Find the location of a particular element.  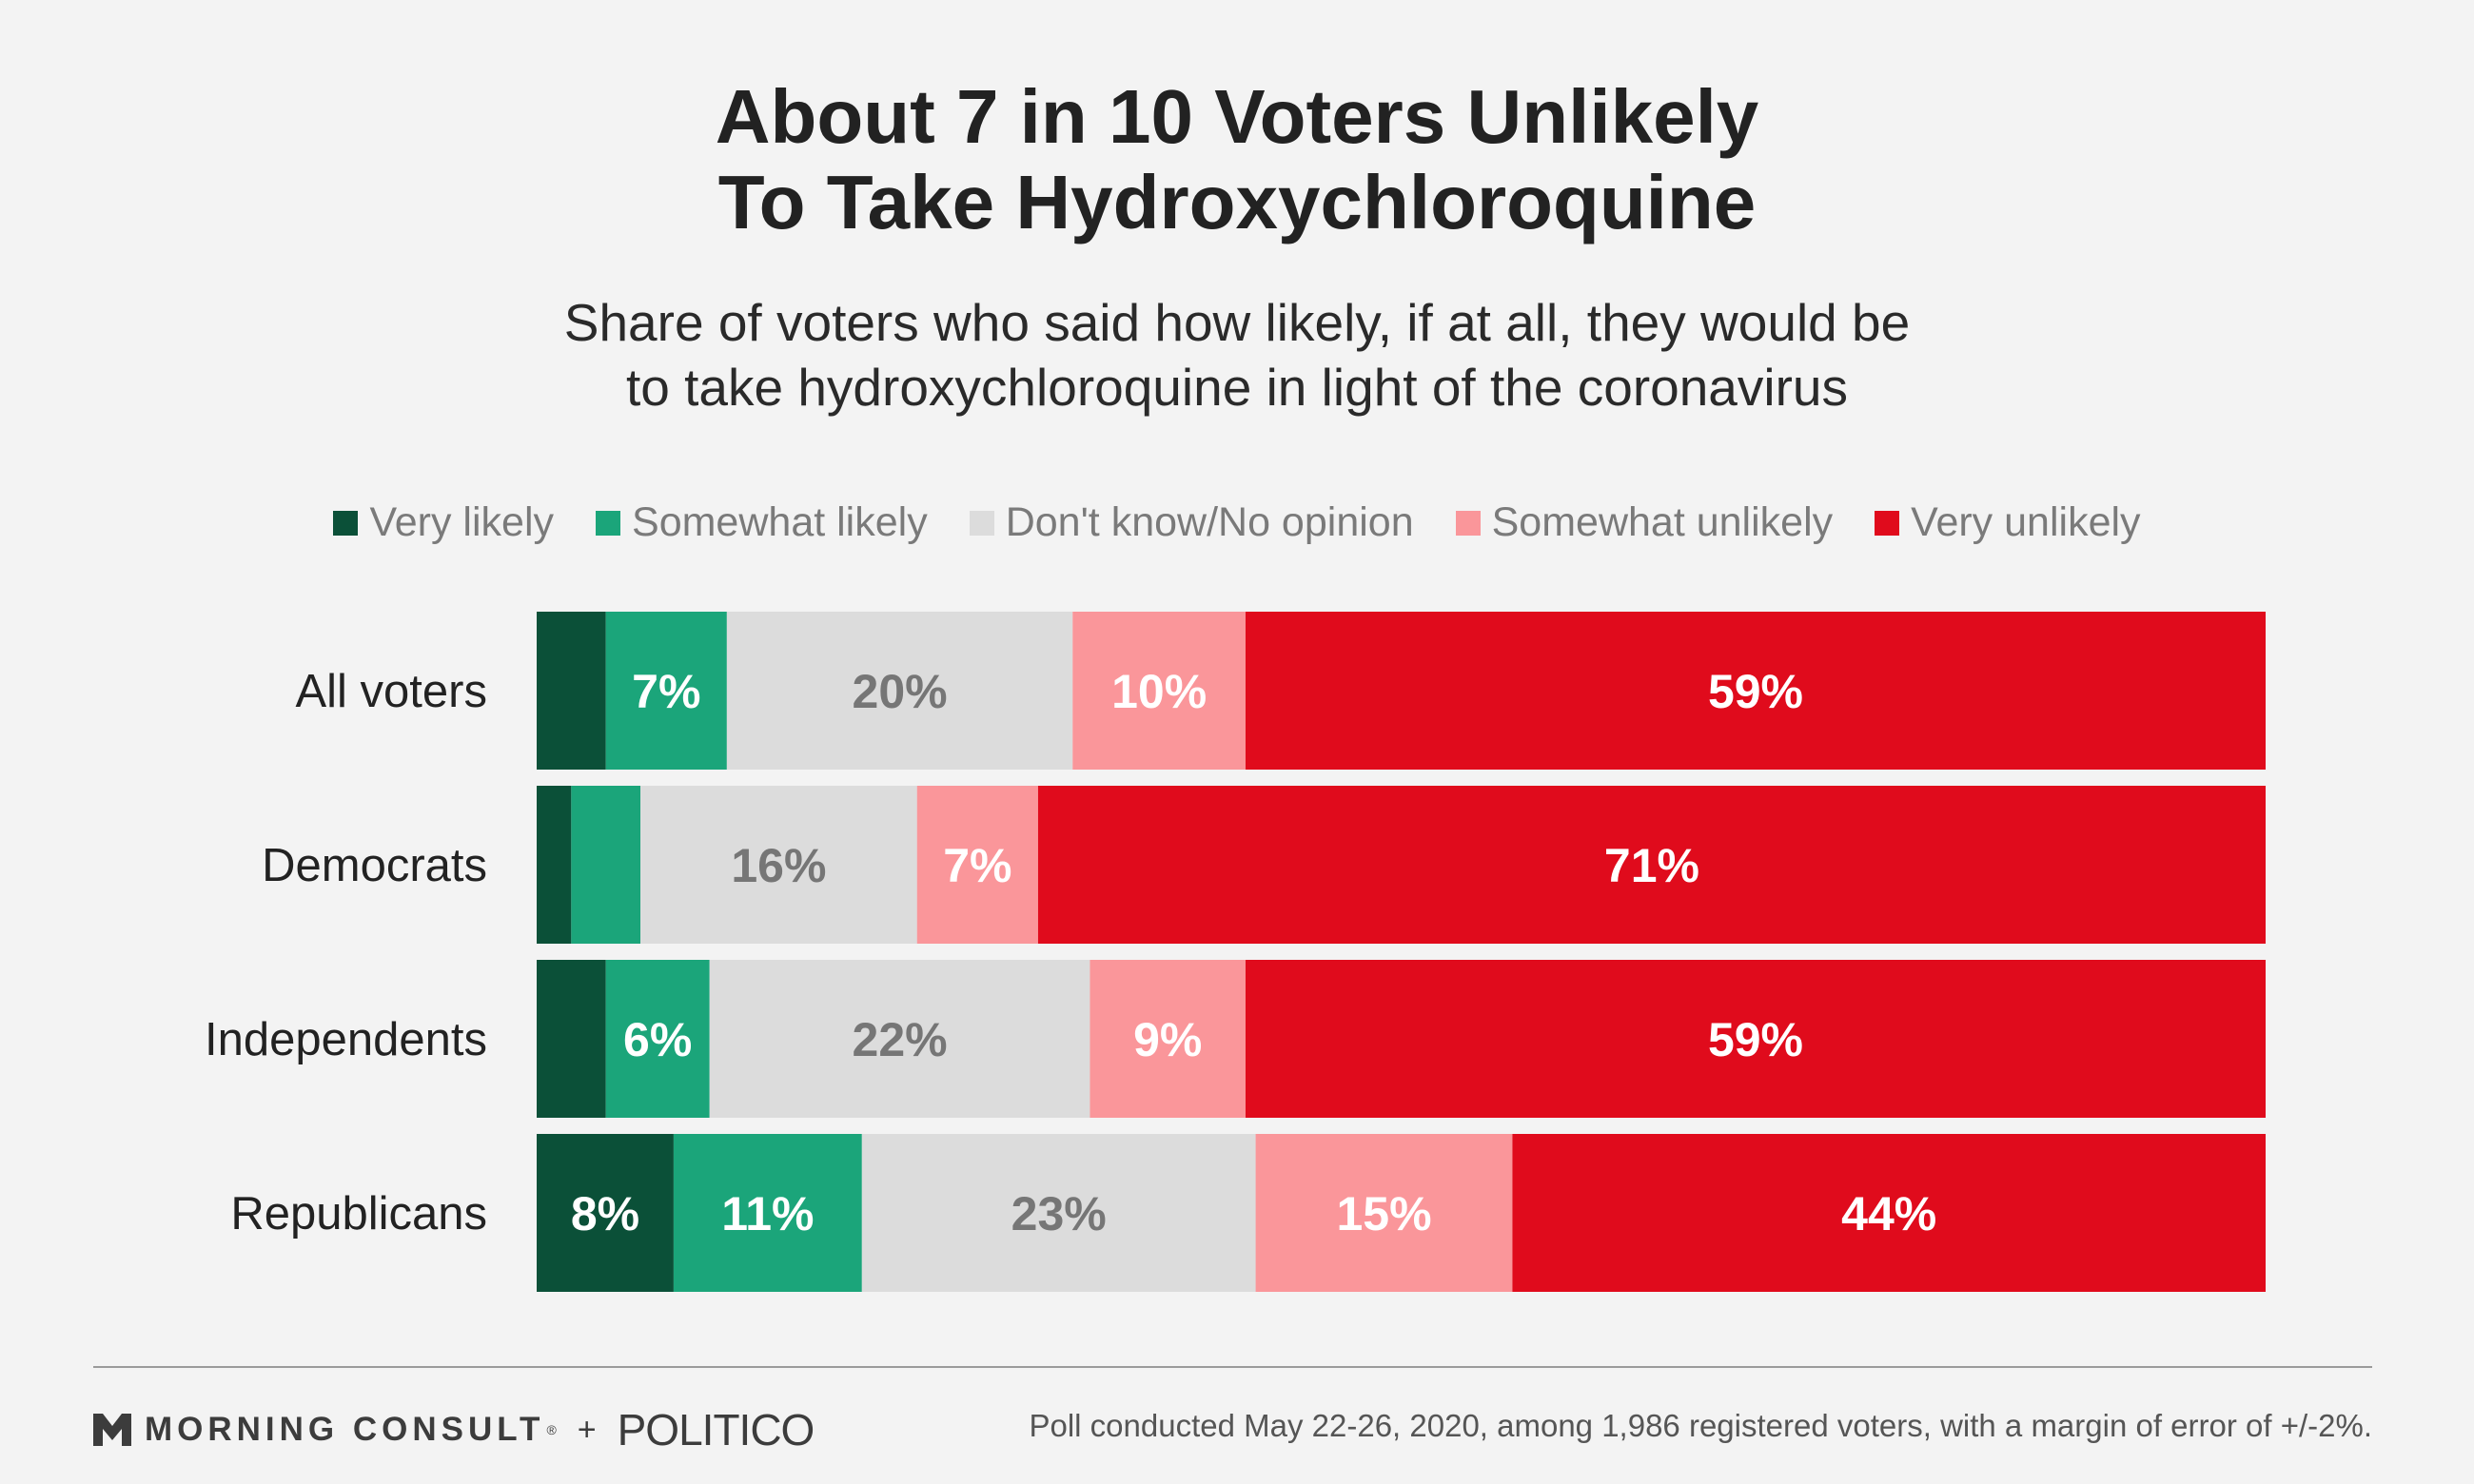

legend-label: Very unlikely is located at coordinates (2026, 522).